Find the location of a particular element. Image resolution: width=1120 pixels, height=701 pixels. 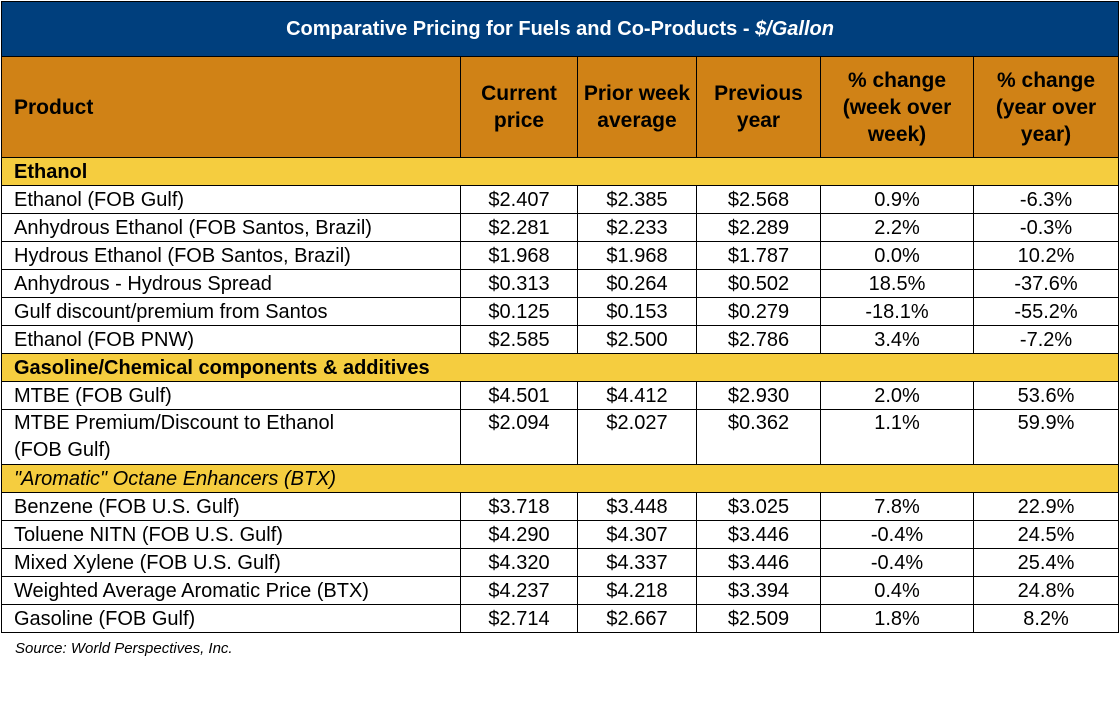

table-title-unit: $/Gallon is located at coordinates (794, 28).